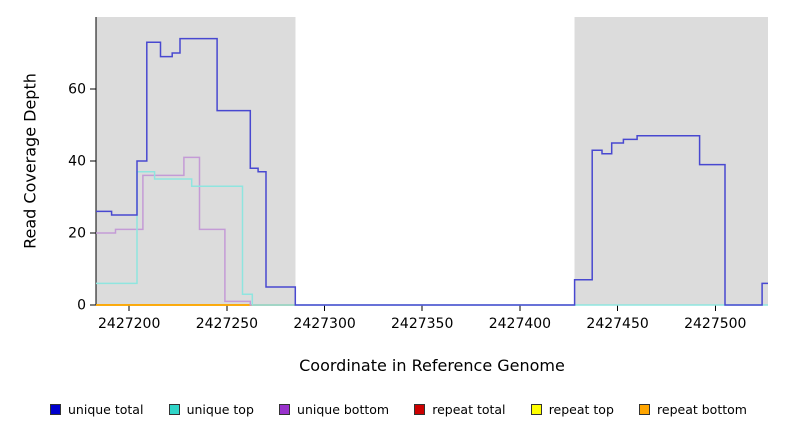  I want to click on y-tick-label: 0, so click(81, 306).